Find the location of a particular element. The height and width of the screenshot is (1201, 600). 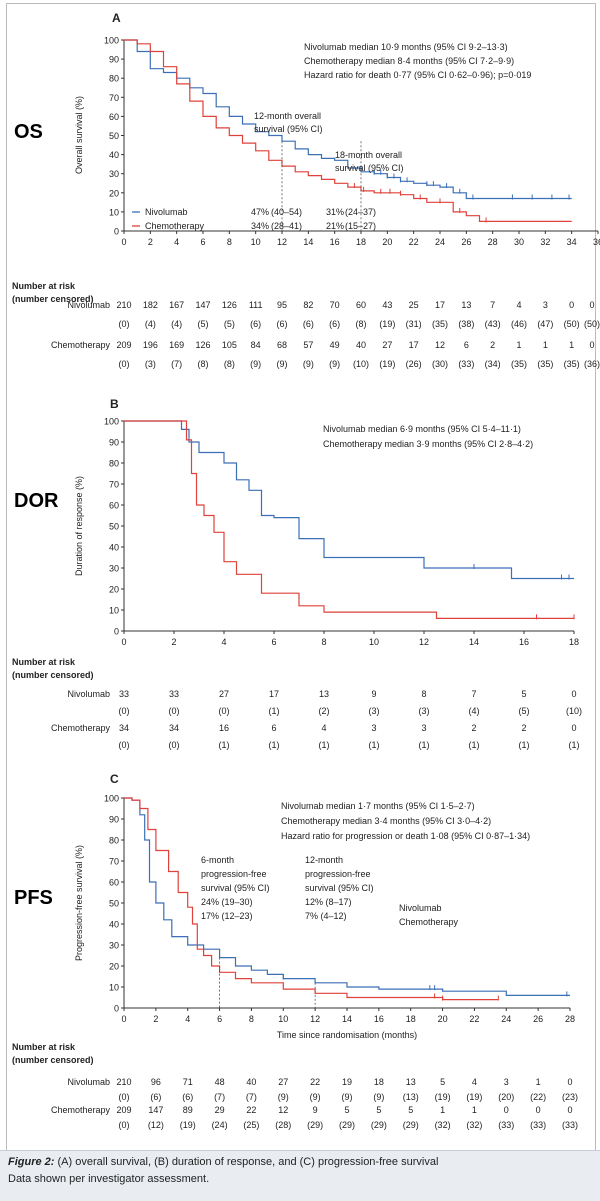

risk-count: 3 is located at coordinates (506, 1082).